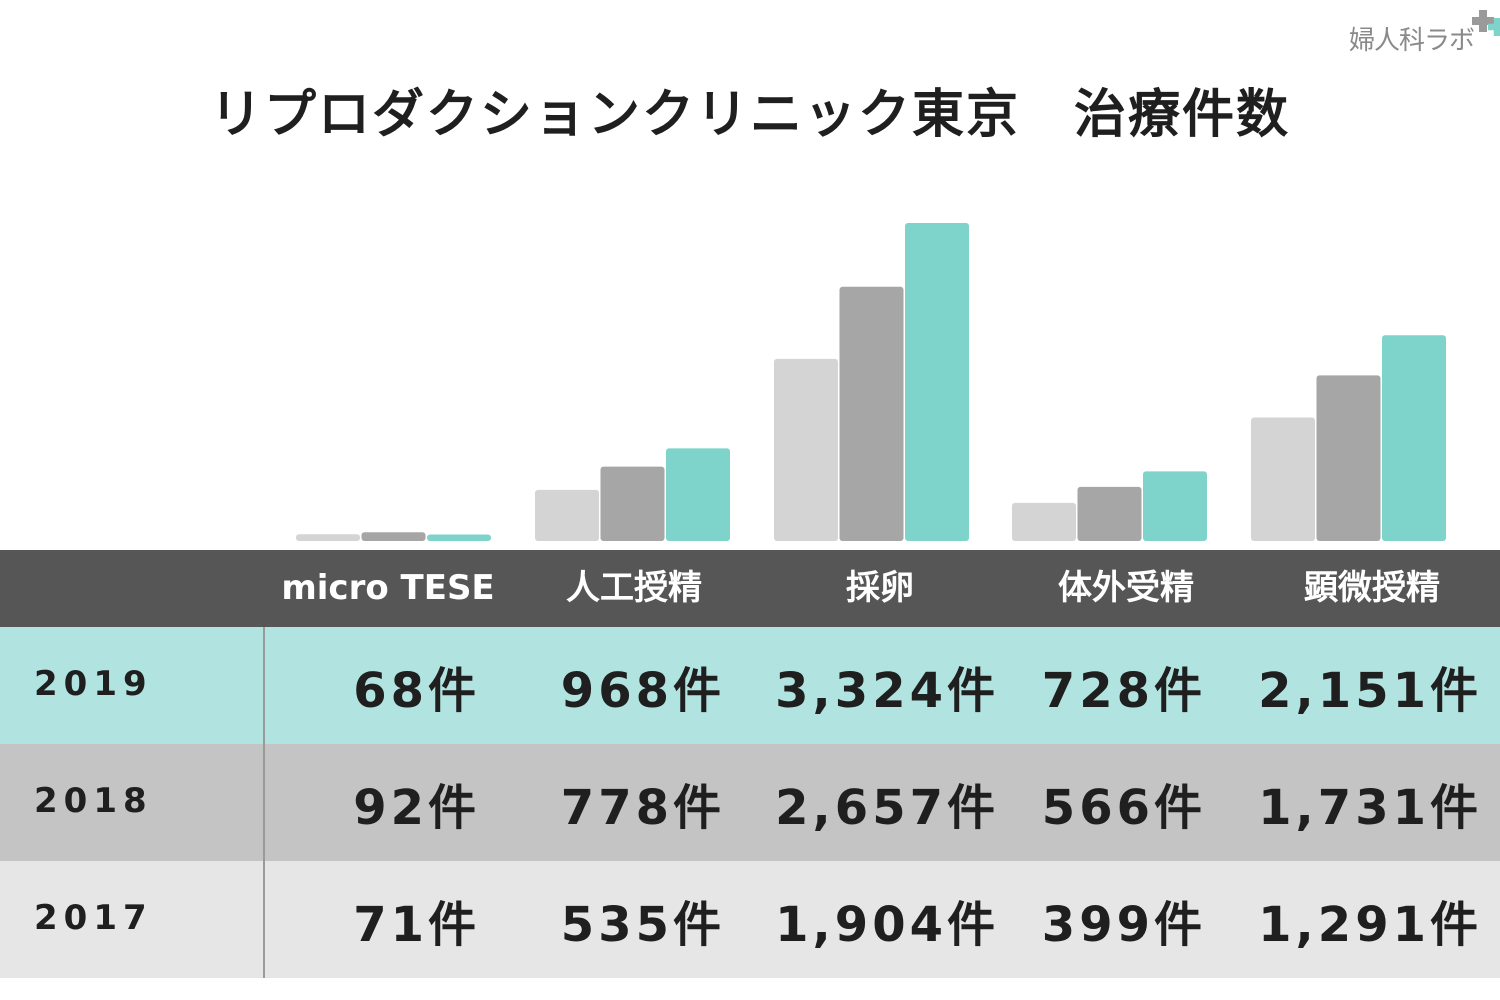 This screenshot has height=1000, width=1500. What do you see at coordinates (750, 588) in the screenshot?
I see `table-header-row: micro TESE 人工授精 採卵 体外受精 顕微授精` at bounding box center [750, 588].